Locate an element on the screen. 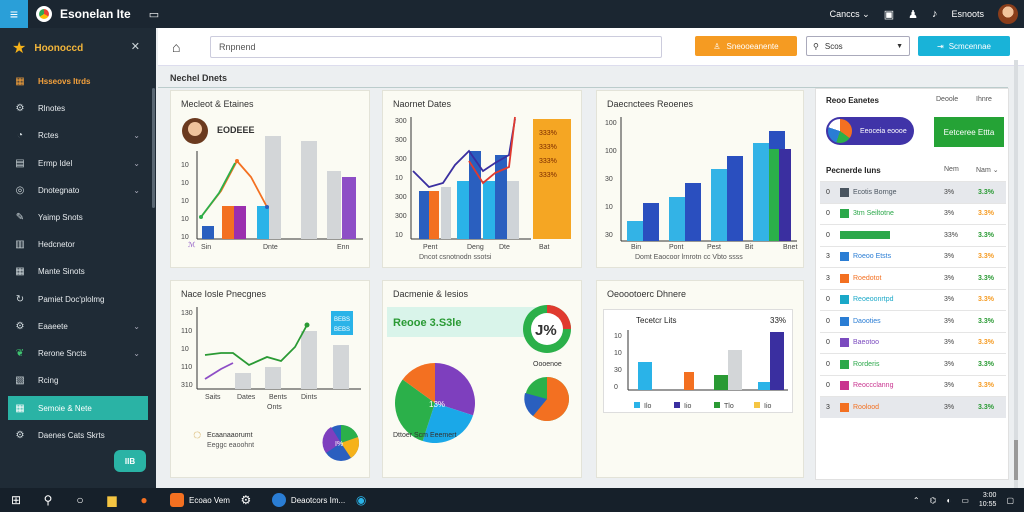 This screenshot has width=1024, height=512. sidebar-item-7: ▦ Mante Sinots is located at coordinates (78, 271).